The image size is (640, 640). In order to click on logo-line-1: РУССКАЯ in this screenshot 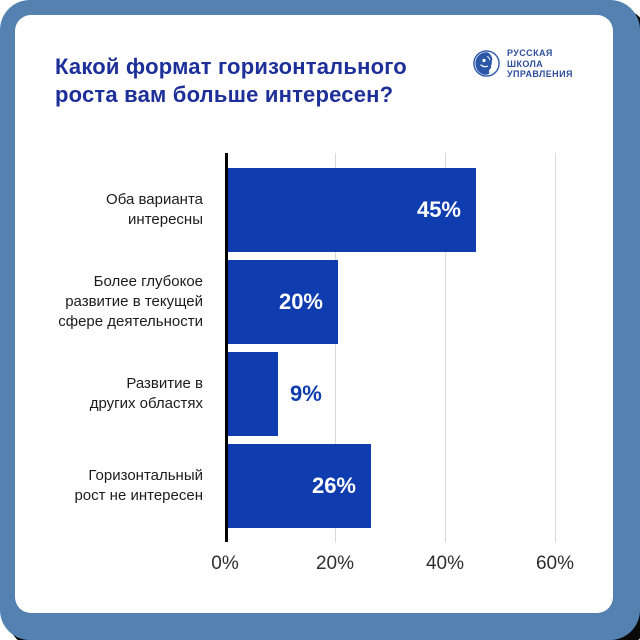, I will do `click(530, 53)`.